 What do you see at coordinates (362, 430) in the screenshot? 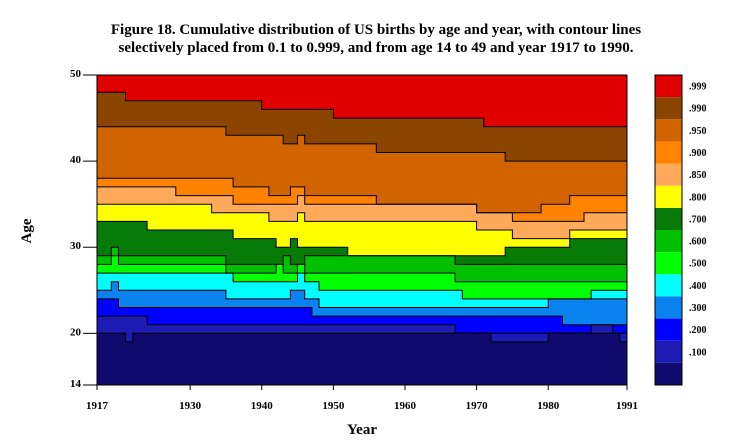
I see `x-axis-title: Year` at bounding box center [362, 430].